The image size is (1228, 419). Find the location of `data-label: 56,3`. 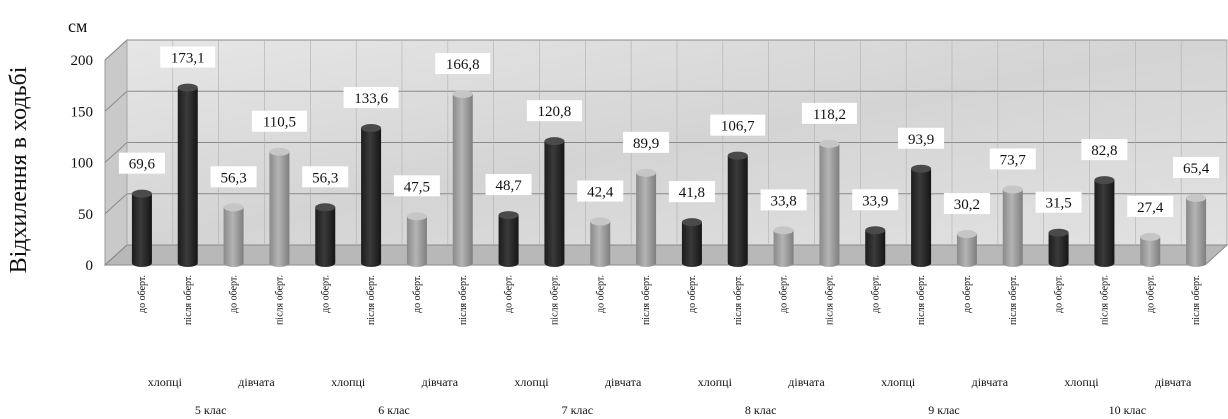

data-label: 56,3 is located at coordinates (325, 178).